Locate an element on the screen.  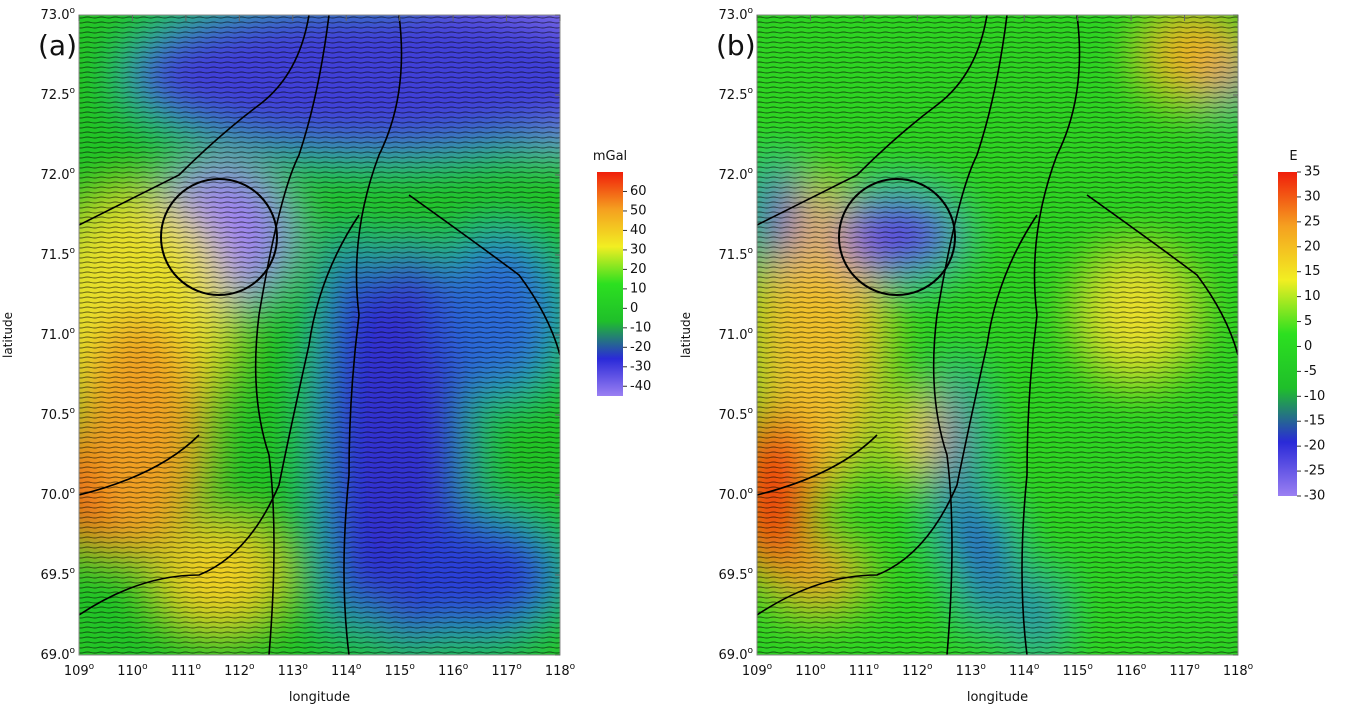
y-tick-label: 70.5 is located at coordinates (55, 415).